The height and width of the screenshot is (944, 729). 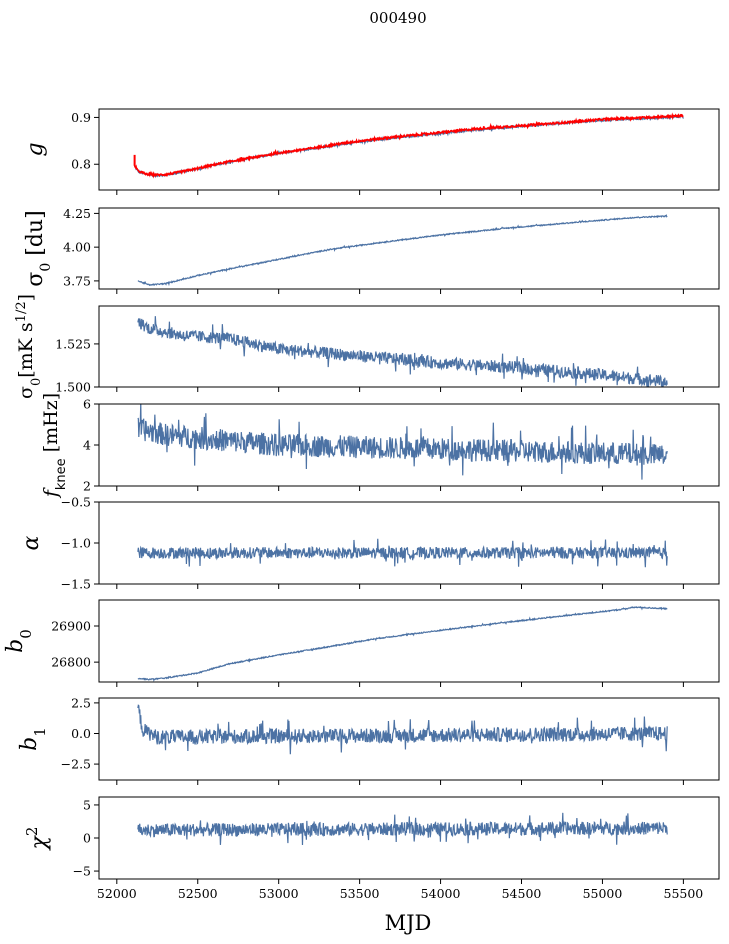 What do you see at coordinates (54, 446) in the screenshot?
I see `y-axis-label: fknee [mHz]` at bounding box center [54, 446].